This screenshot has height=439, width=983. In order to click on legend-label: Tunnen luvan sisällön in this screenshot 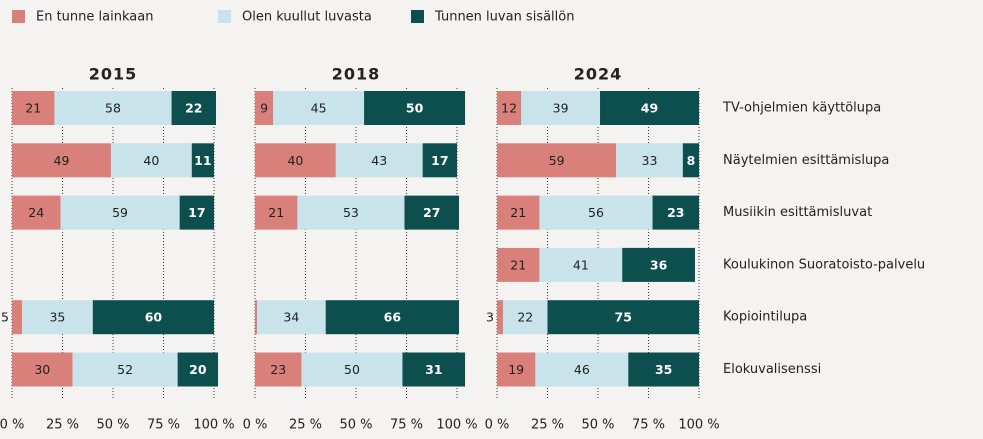, I will do `click(504, 17)`.